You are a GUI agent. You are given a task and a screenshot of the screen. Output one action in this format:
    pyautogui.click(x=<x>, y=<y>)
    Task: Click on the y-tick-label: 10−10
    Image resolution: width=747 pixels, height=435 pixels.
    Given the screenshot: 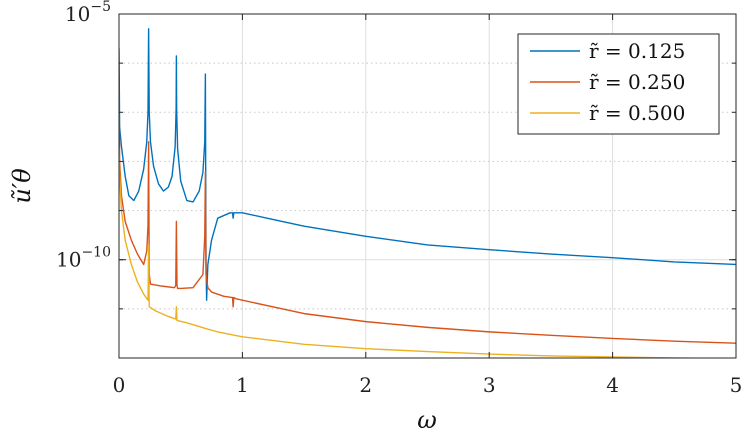 What is the action you would take?
    pyautogui.click(x=83, y=258)
    